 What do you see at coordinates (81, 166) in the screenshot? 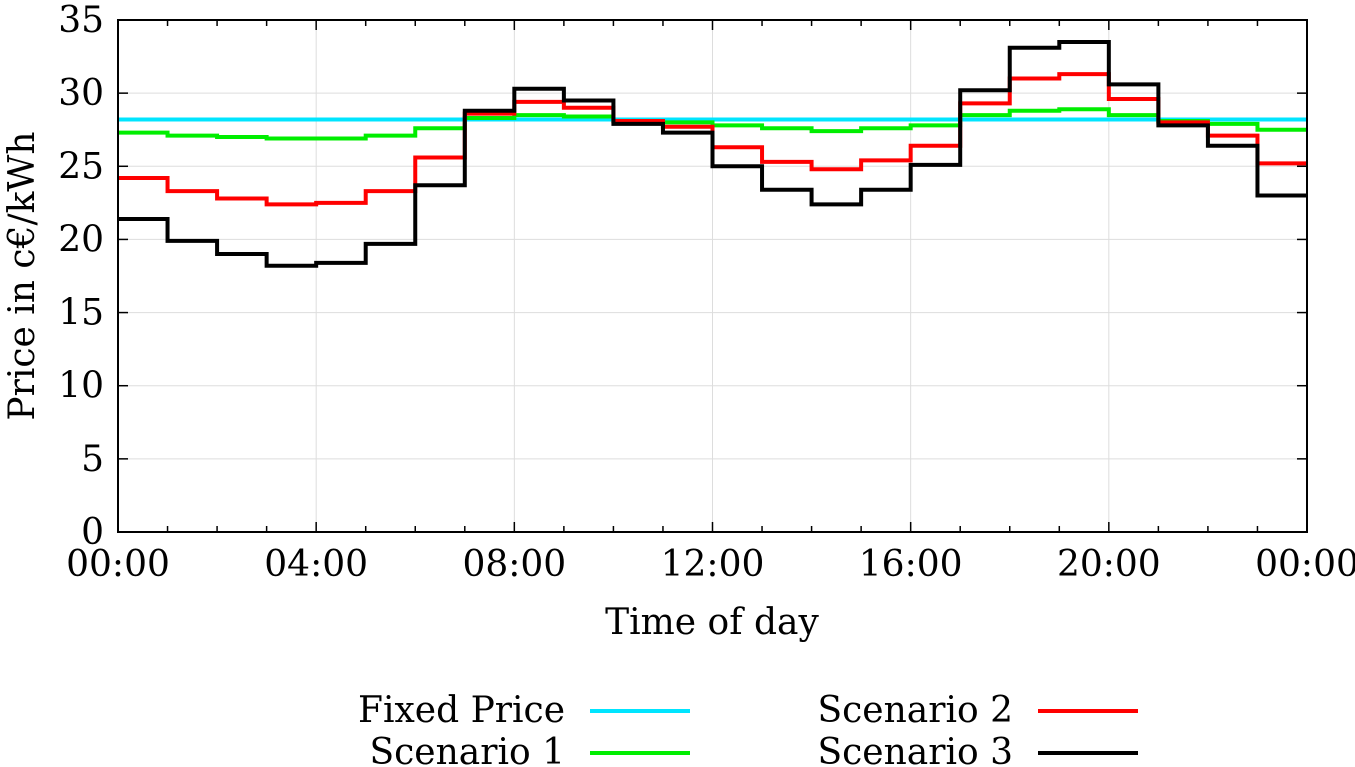
I see `y-tick-label: 25` at bounding box center [81, 166].